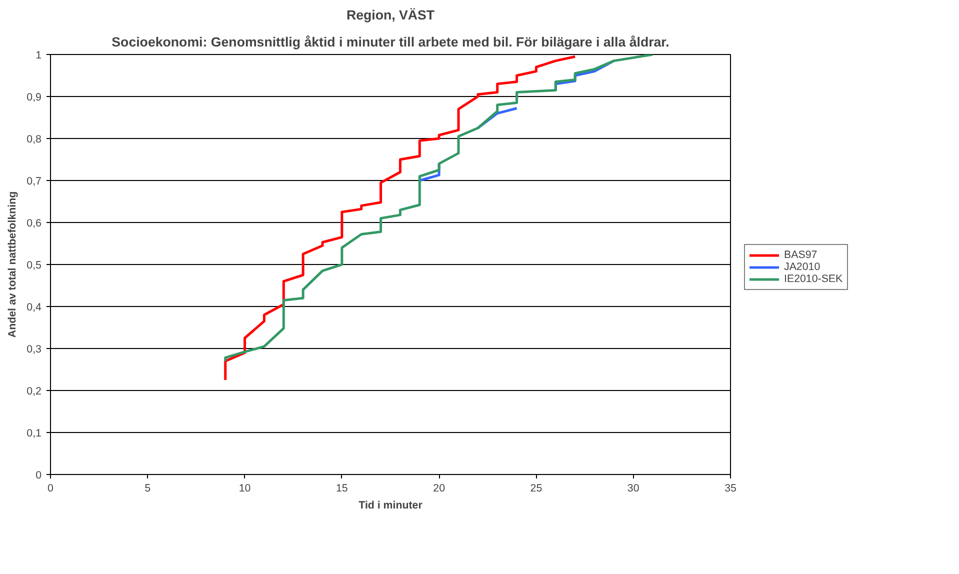 This screenshot has width=959, height=574. Describe the element at coordinates (802, 267) in the screenshot. I see `legend-label: JA2010` at that location.